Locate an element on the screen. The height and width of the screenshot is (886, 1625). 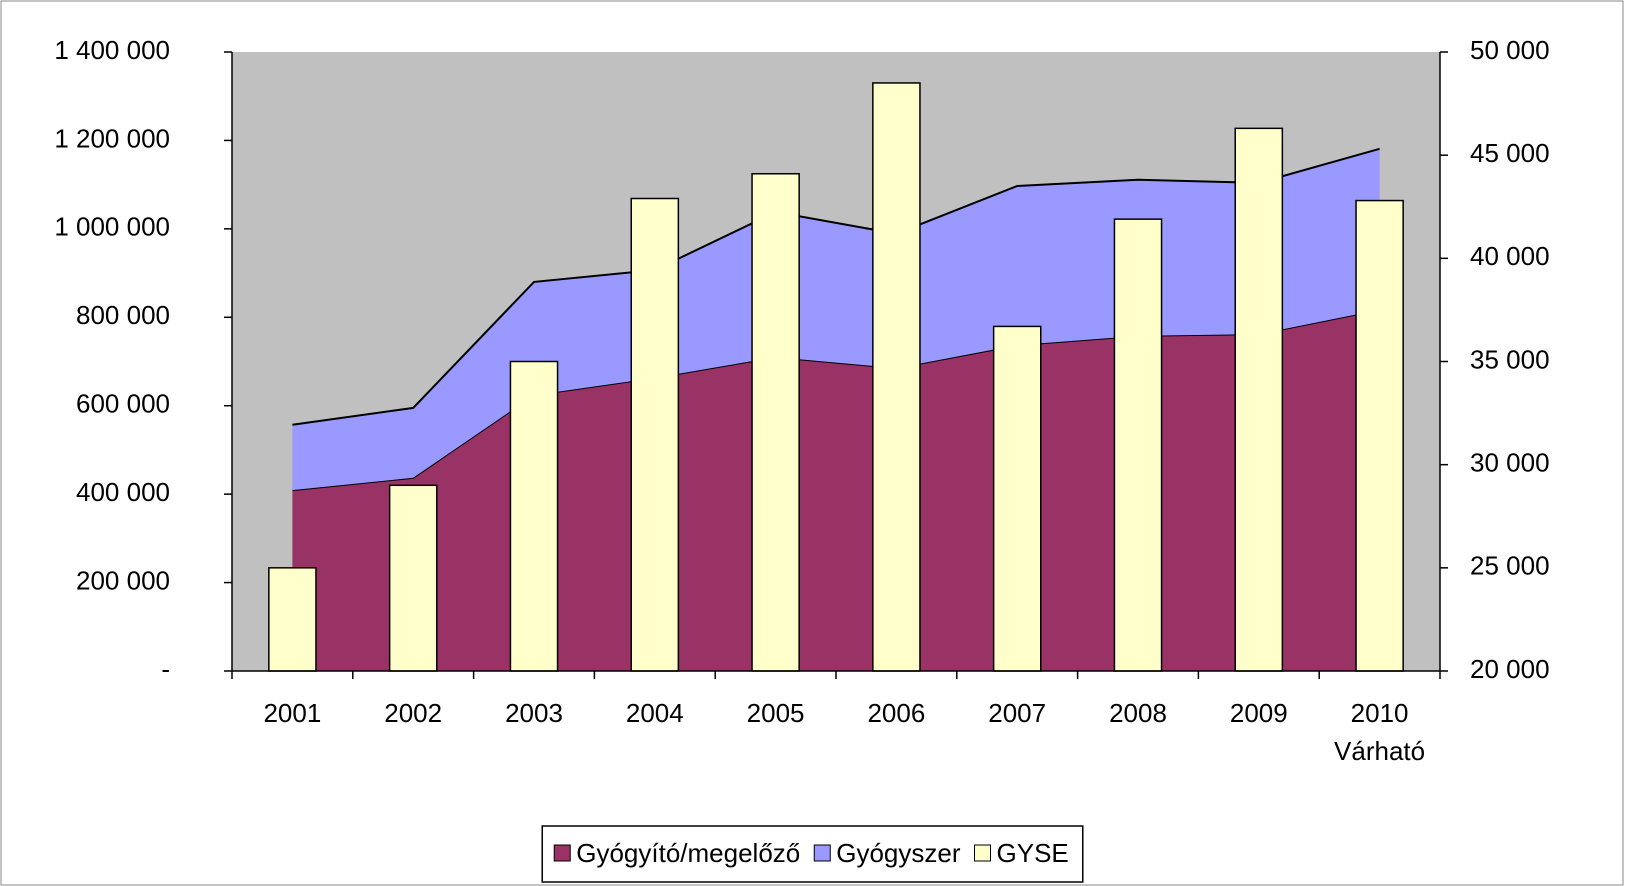
legend-label: Gyógyító/megelőző is located at coordinates (688, 853).